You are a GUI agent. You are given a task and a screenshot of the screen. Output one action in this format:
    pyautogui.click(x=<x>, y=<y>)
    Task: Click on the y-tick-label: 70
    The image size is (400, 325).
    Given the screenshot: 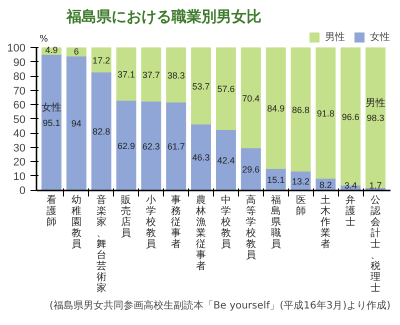 What is the action you would take?
    pyautogui.click(x=19, y=91)
    